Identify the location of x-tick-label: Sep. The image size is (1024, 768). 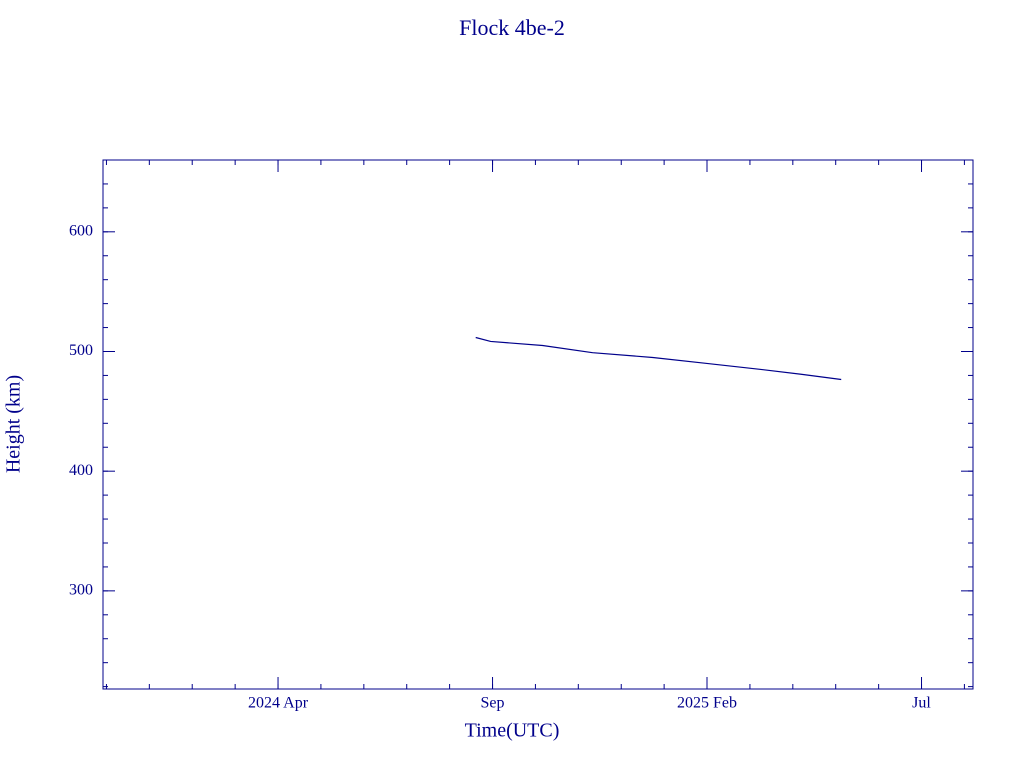
(493, 703).